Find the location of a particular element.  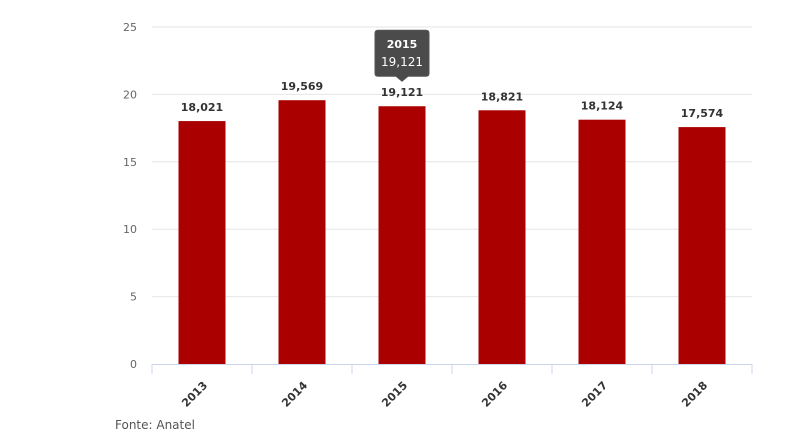

data-label: 17,574 is located at coordinates (702, 113).